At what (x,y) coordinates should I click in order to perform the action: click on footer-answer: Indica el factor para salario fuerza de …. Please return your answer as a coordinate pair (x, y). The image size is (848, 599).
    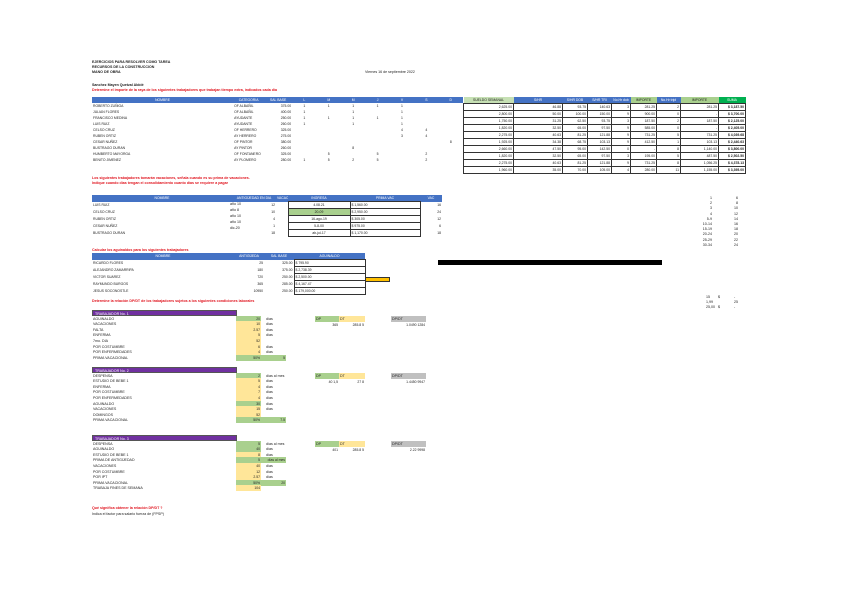
    Looking at the image, I should click on (128, 514).